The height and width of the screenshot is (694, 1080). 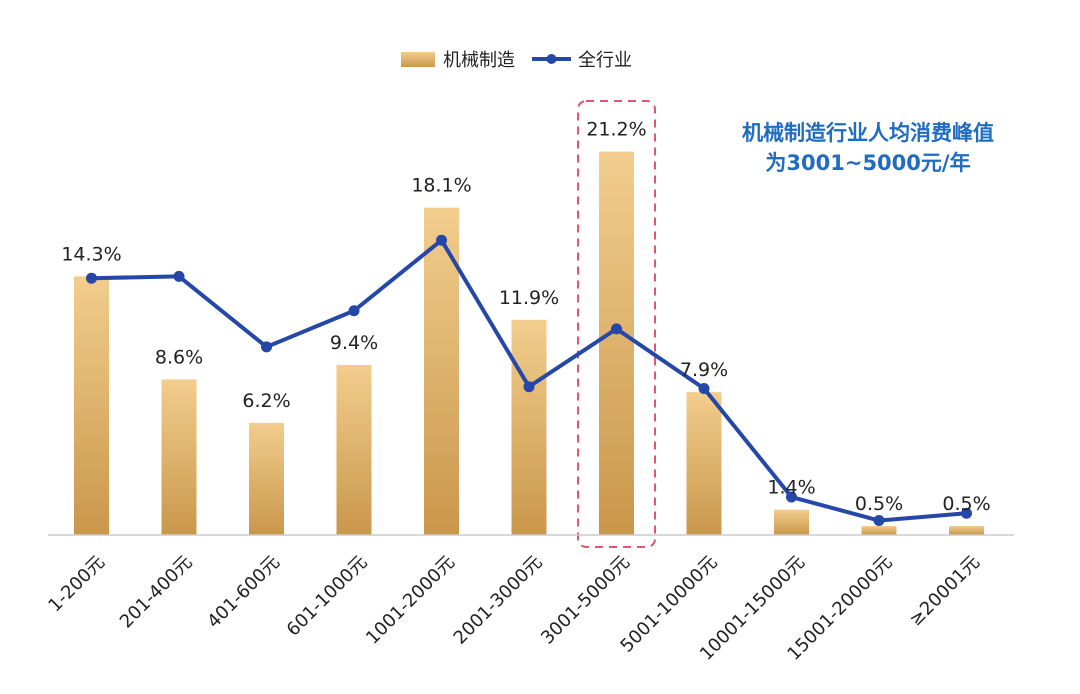 What do you see at coordinates (791, 488) in the screenshot?
I see `data-label-8: 1.4%` at bounding box center [791, 488].